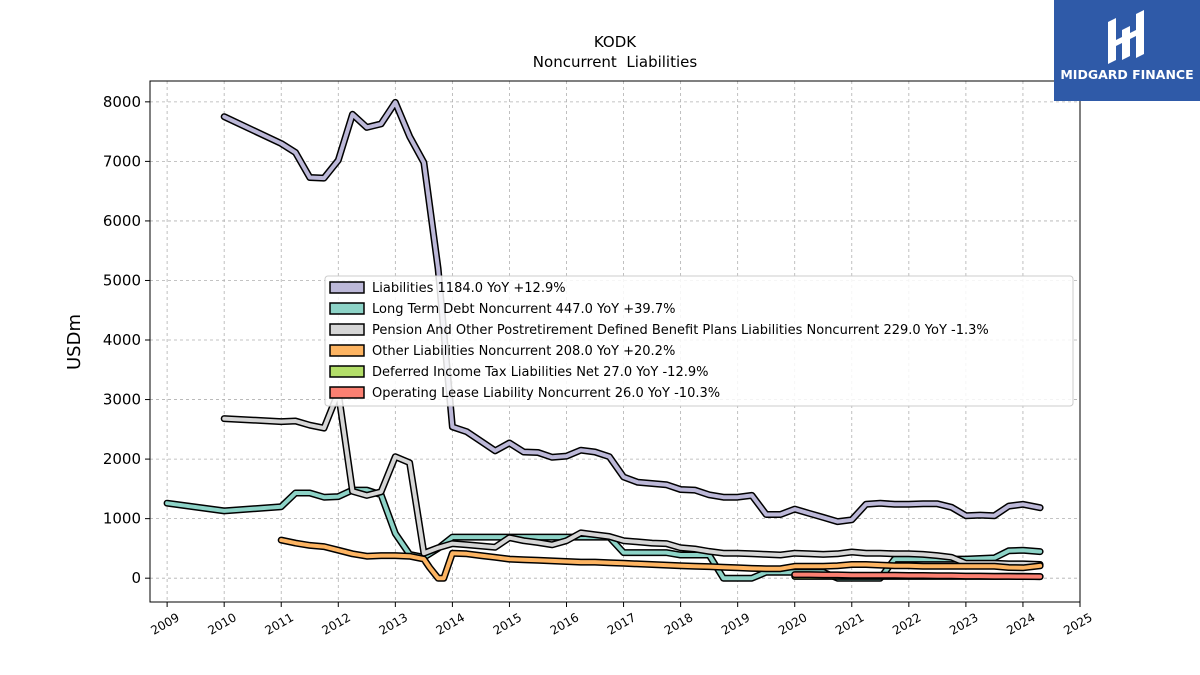 This screenshot has height=675, width=1200. I want to click on y-axis: 0 1000 2000 3000 4000 5000 6000 7000 8000, so click(126, 340).